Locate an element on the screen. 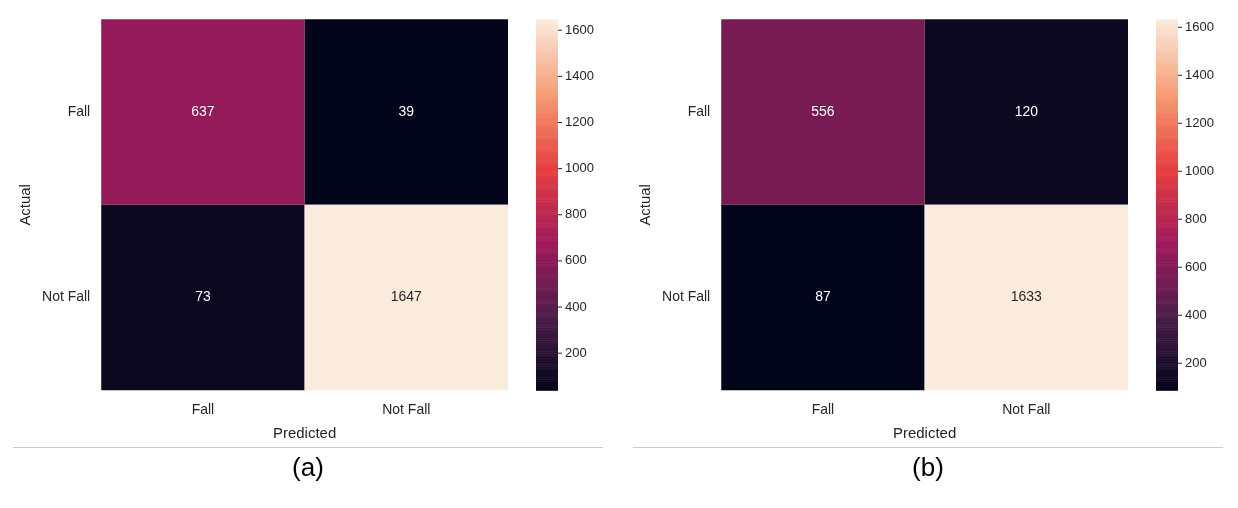 This screenshot has width=1238, height=508. data-label: 39 is located at coordinates (406, 110).